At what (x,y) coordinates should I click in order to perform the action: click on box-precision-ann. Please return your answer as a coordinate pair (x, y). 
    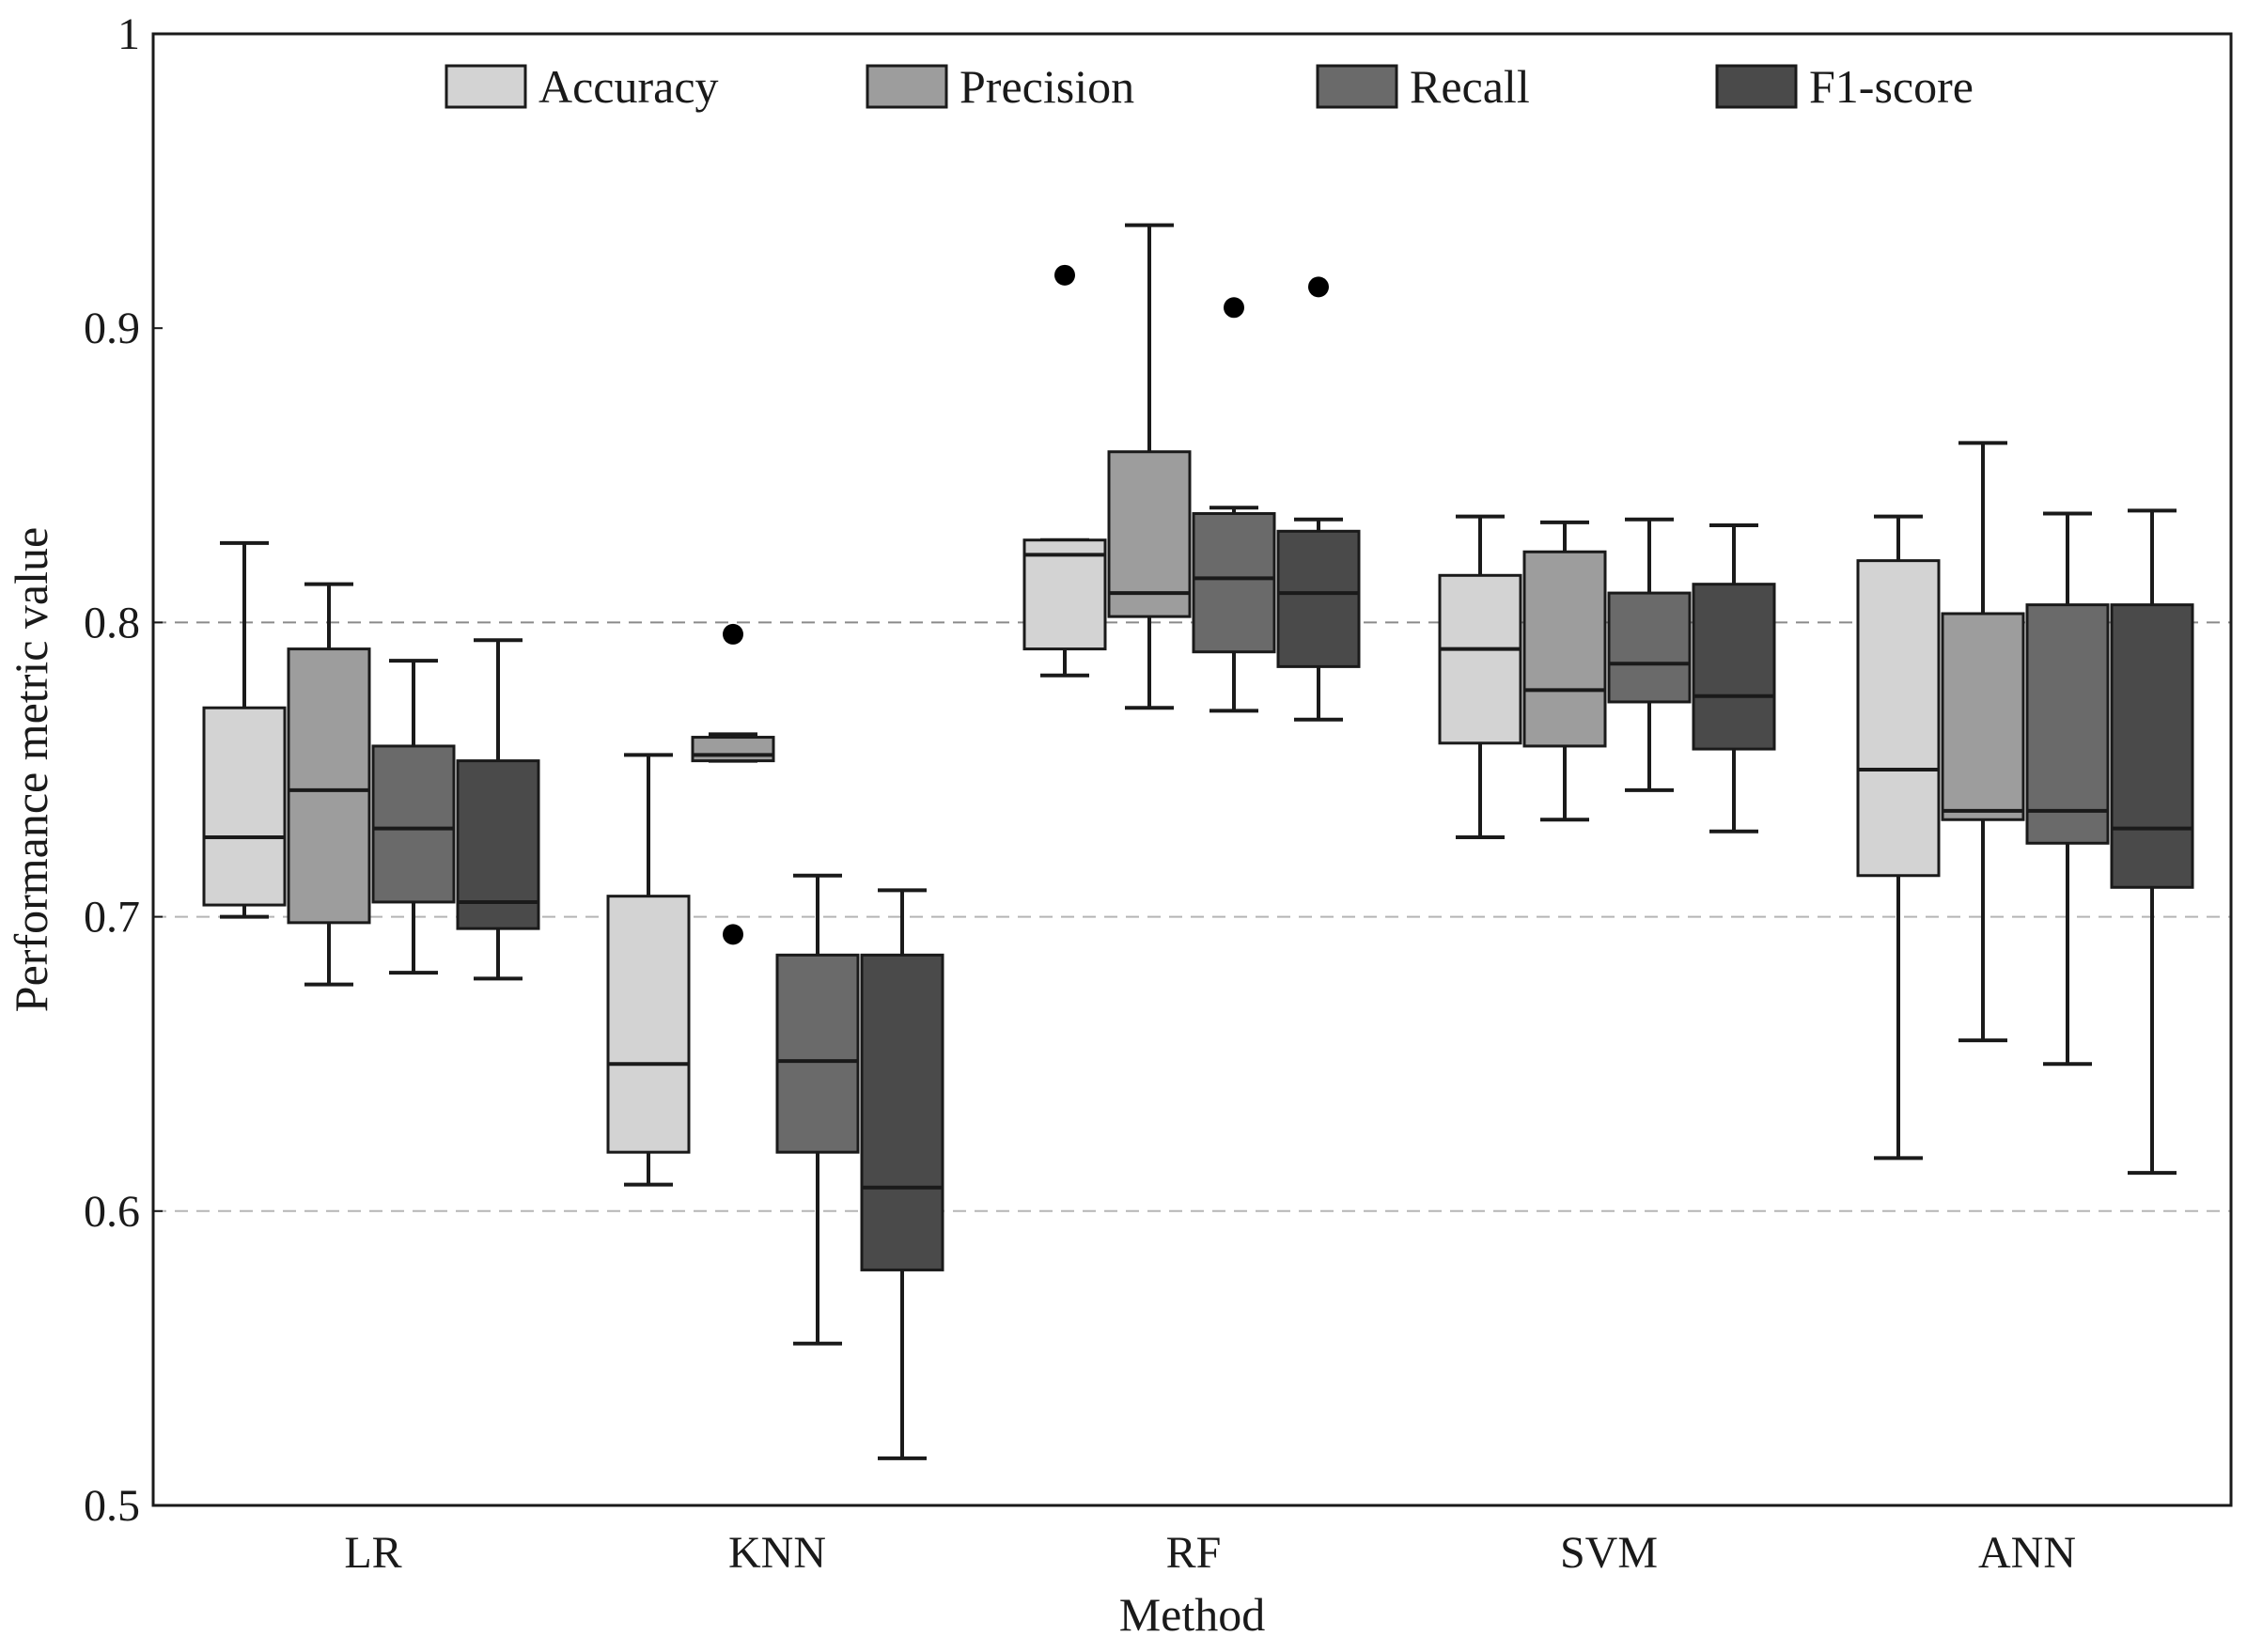
    Looking at the image, I should click on (1983, 742).